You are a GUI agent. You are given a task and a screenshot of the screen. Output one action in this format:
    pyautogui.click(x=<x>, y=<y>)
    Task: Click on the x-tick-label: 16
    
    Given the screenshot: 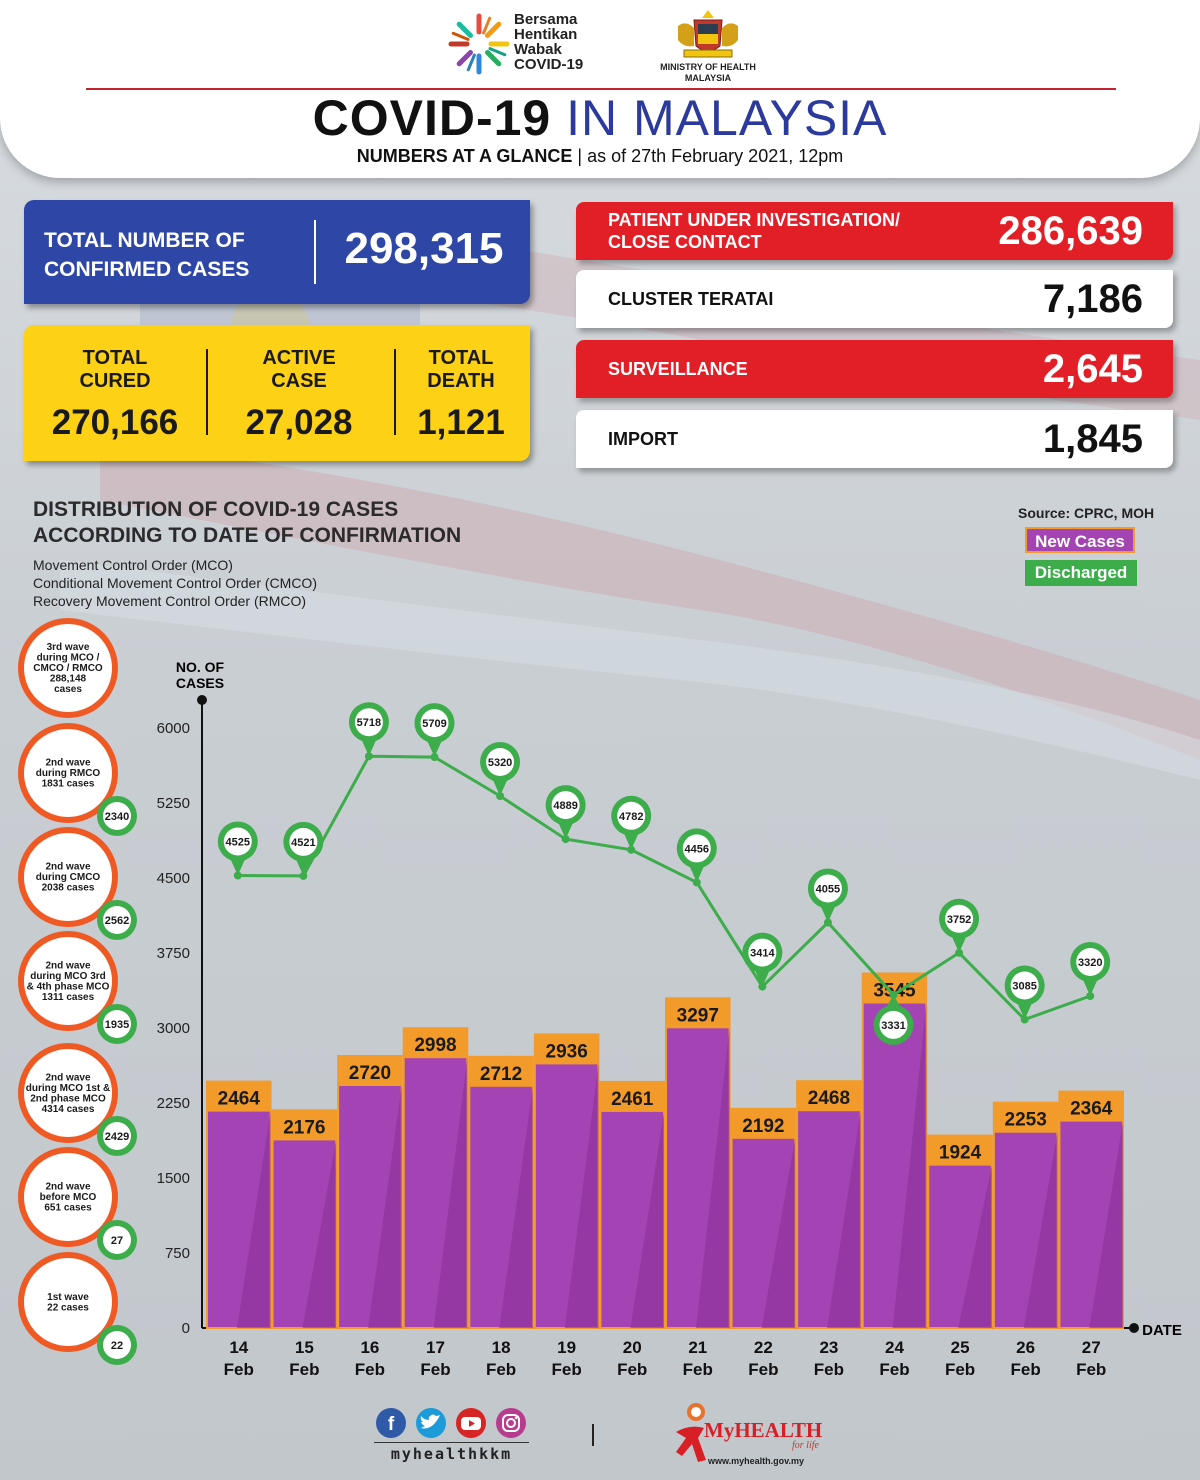 What is the action you would take?
    pyautogui.click(x=369, y=1347)
    